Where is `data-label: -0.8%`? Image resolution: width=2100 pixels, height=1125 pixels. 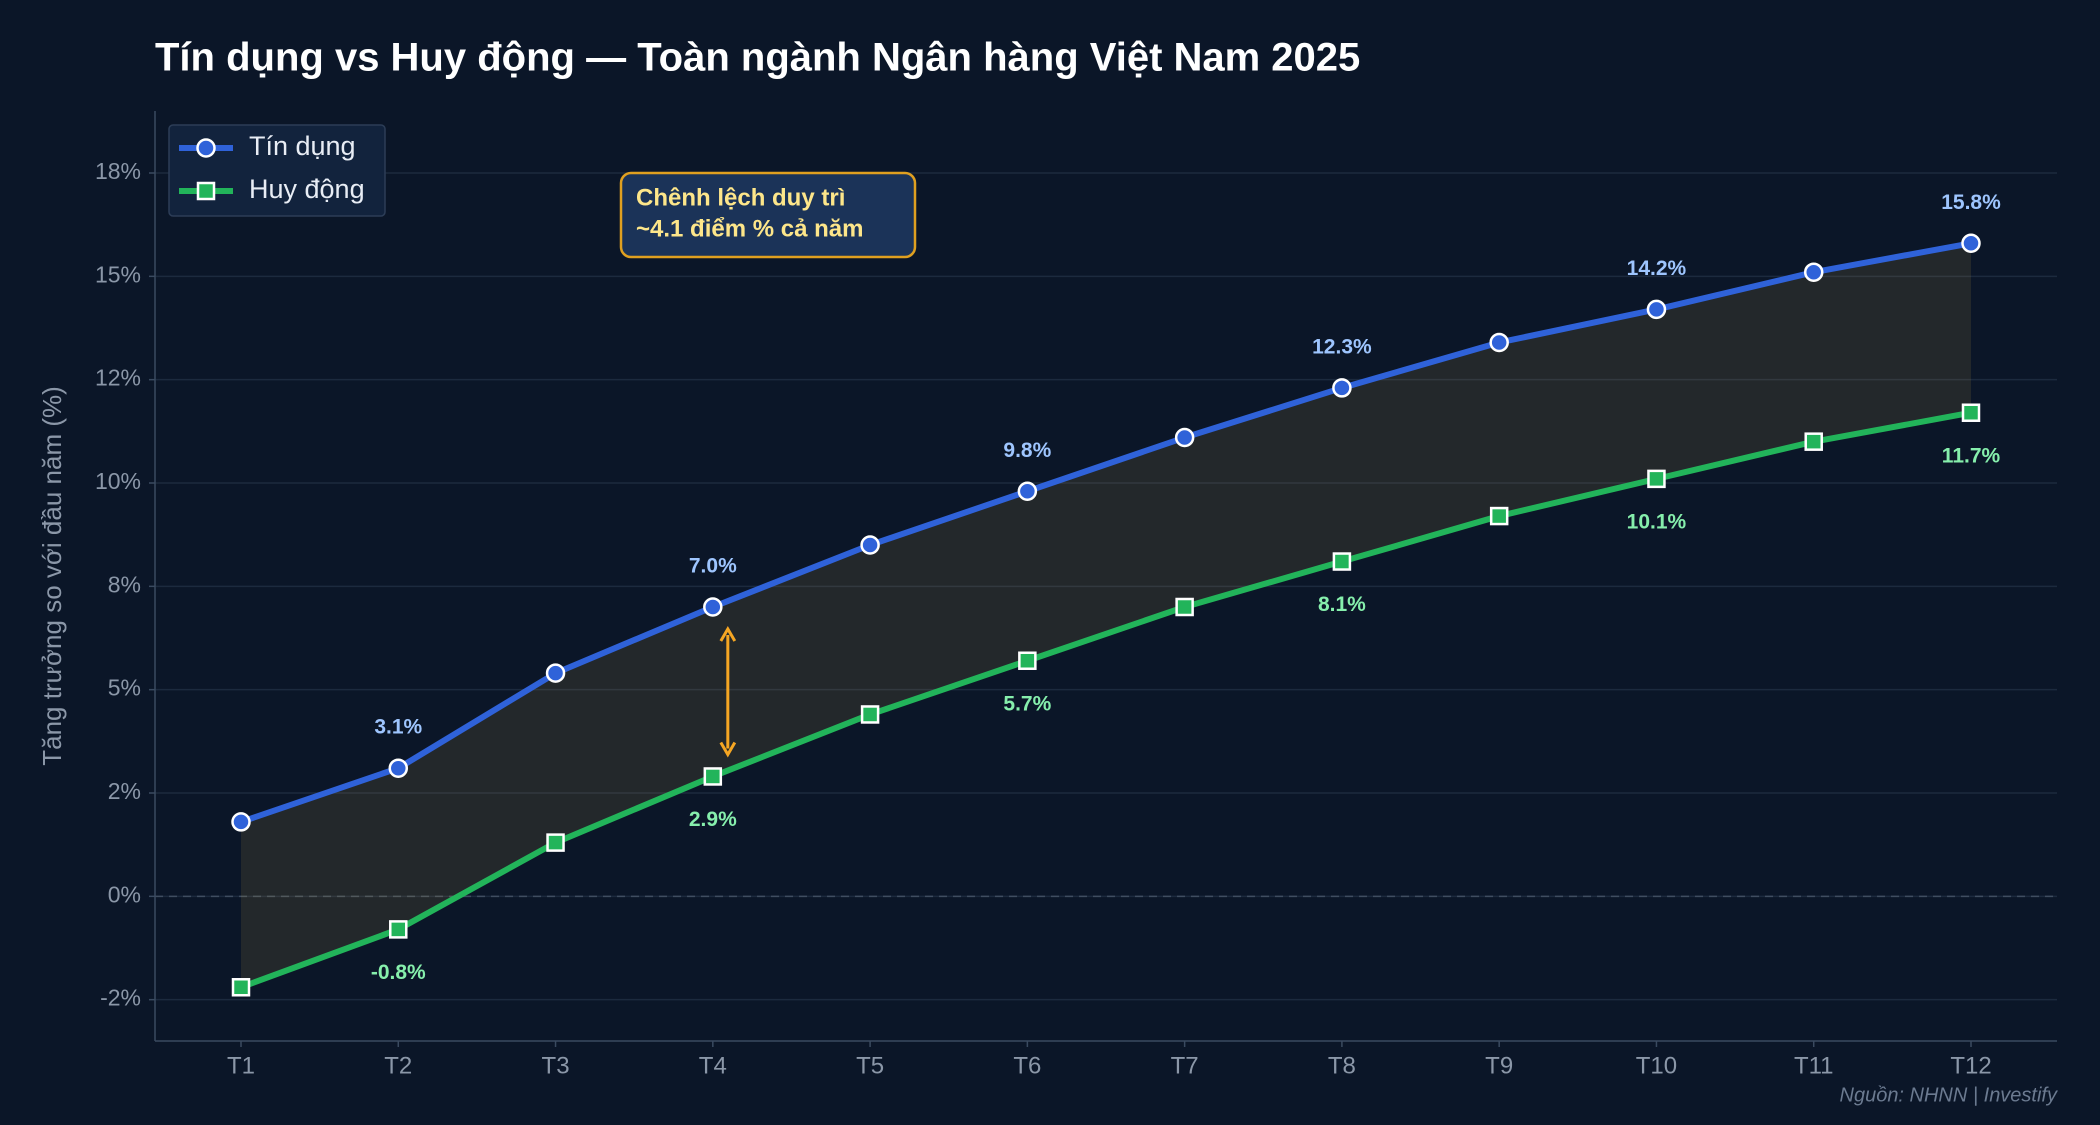
data-label: -0.8% is located at coordinates (398, 972).